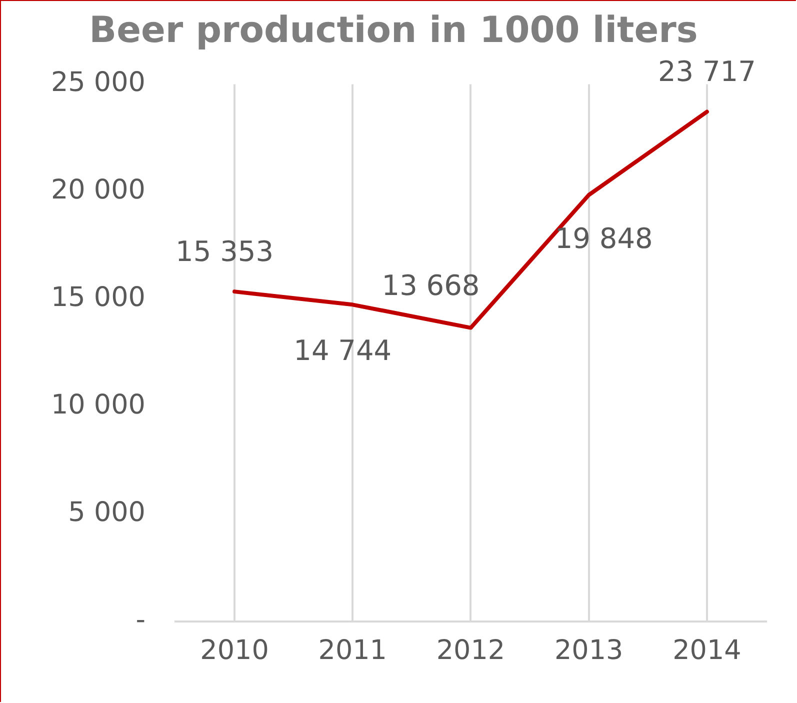 Image resolution: width=797 pixels, height=703 pixels. What do you see at coordinates (471, 650) in the screenshot?
I see `x-tick-label: 2012` at bounding box center [471, 650].